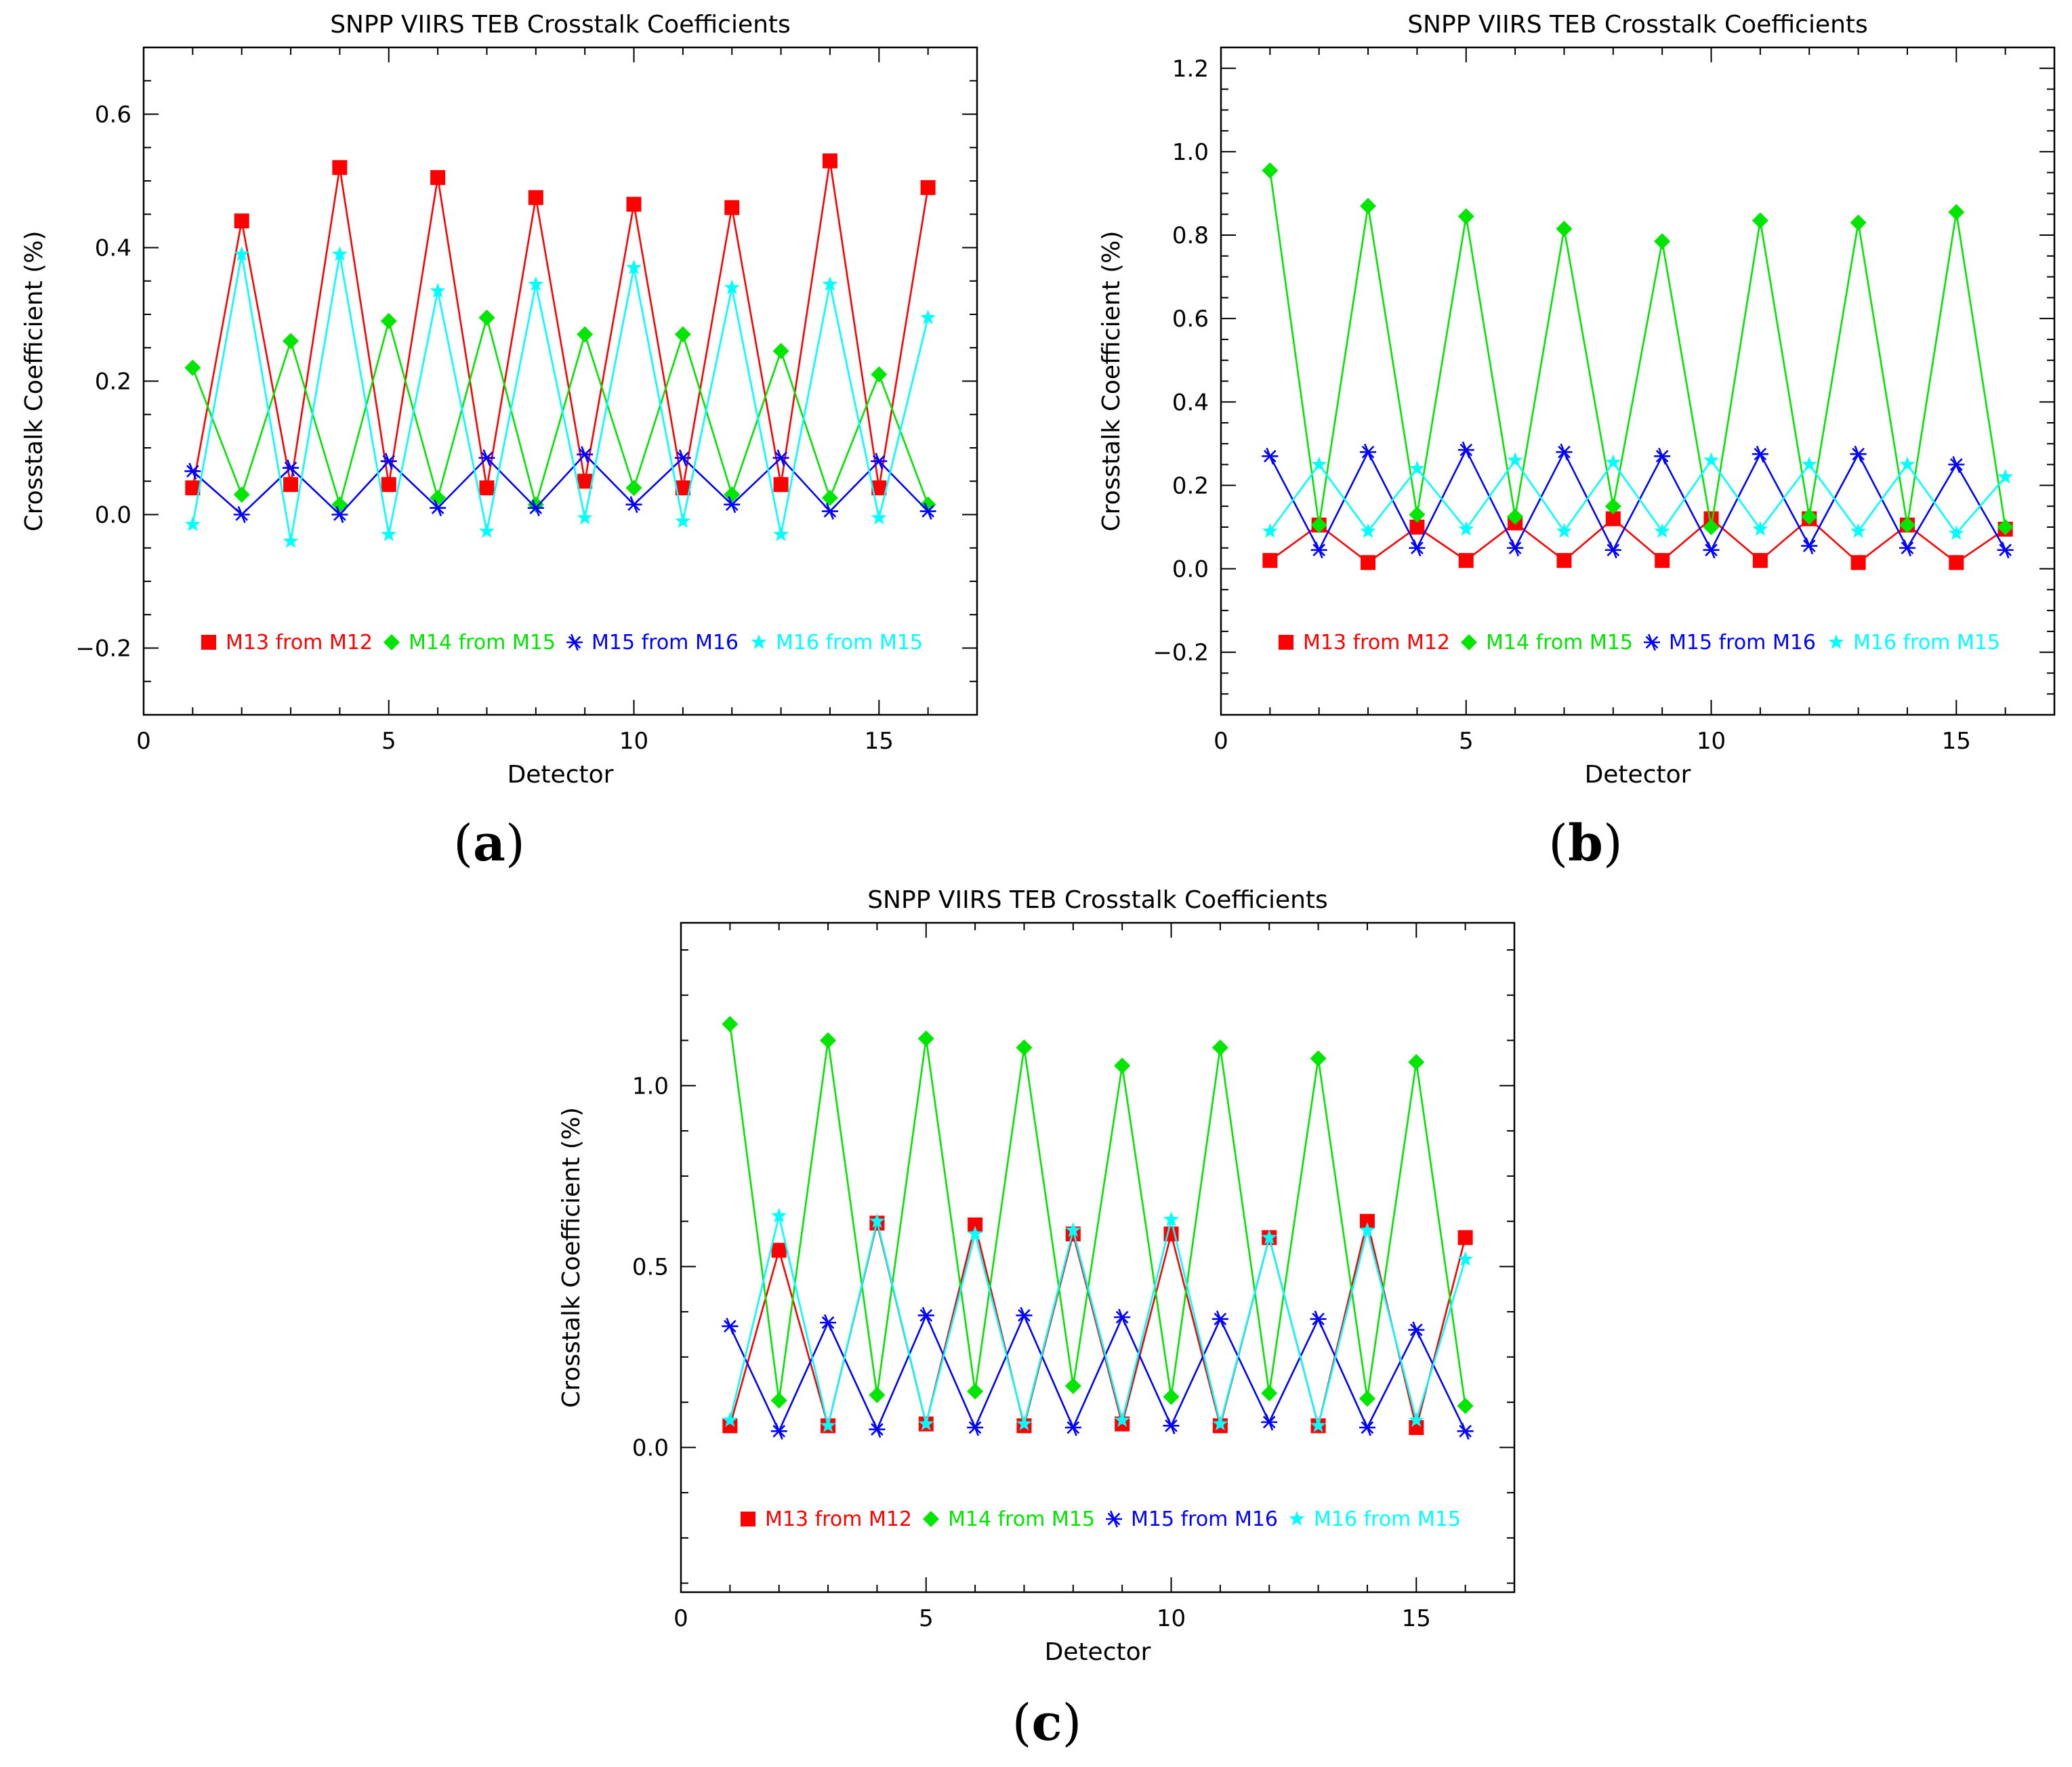 The height and width of the screenshot is (1767, 2072). I want to click on legend-entry: M13 from M12, so click(1376, 642).